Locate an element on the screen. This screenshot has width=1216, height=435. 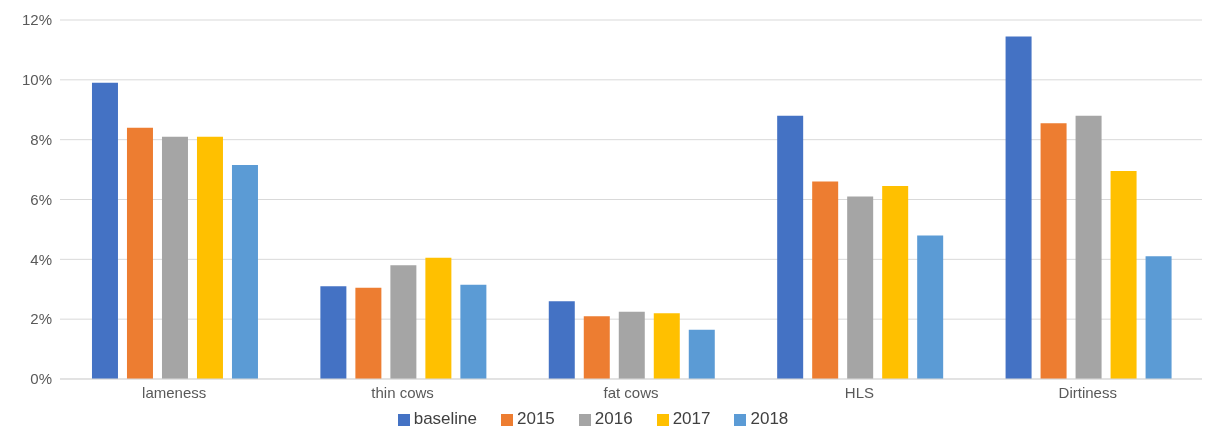
legend-label: 2018 is located at coordinates (769, 418).